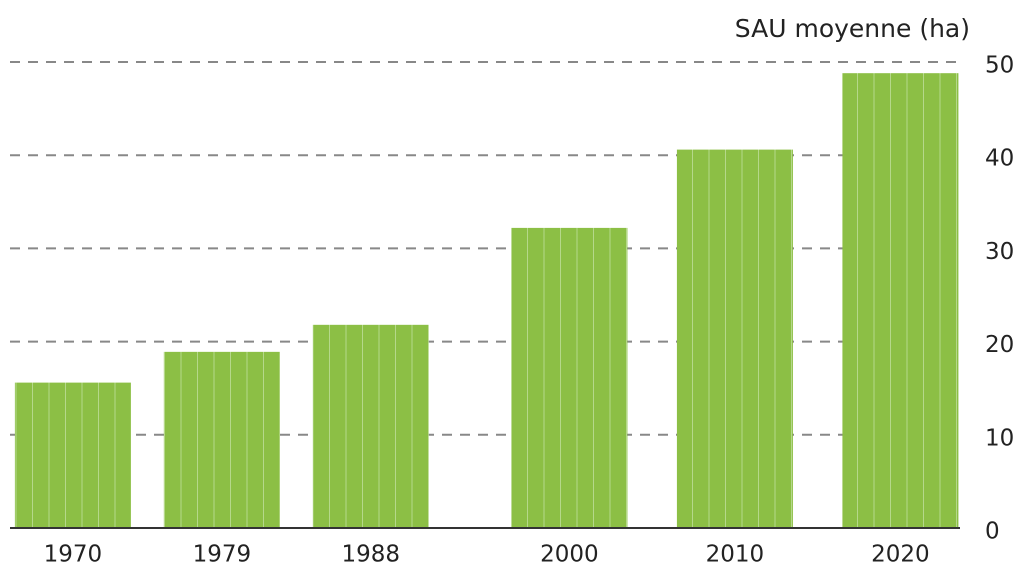  Describe the element at coordinates (222, 555) in the screenshot. I see `x-tick-label: 1979` at that location.